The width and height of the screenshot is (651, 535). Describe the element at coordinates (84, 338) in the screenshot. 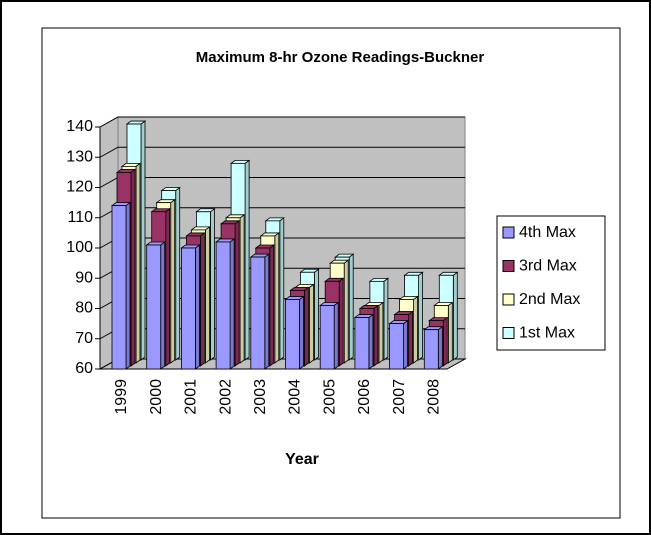

I see `y-tick-label: 70` at that location.